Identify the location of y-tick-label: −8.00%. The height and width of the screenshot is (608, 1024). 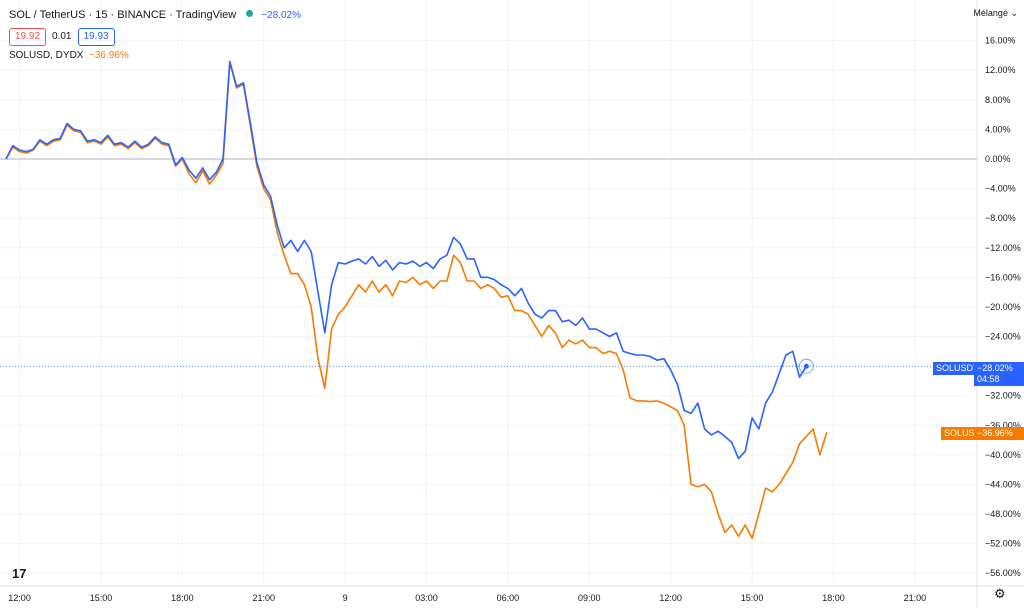
(1000, 218).